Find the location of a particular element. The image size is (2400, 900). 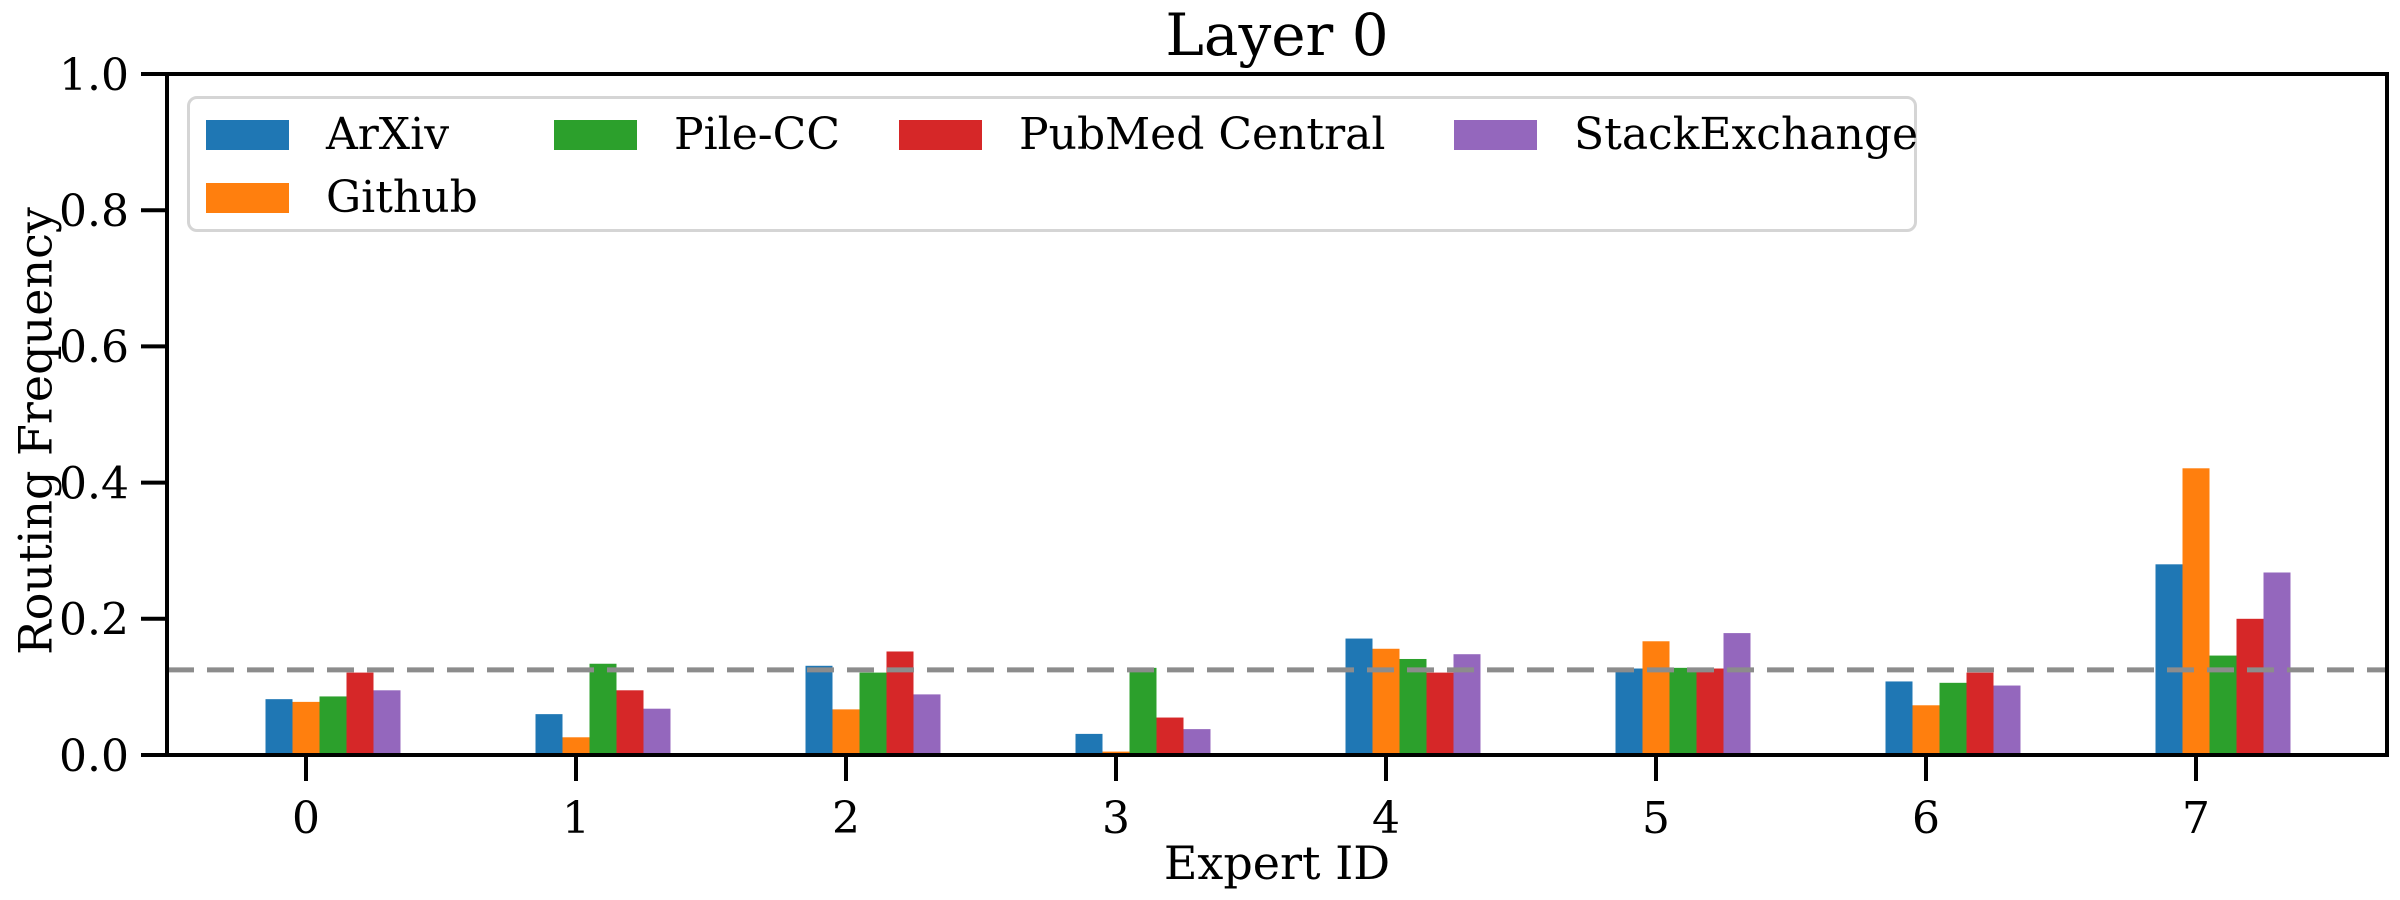

x-axis-label: Expert ID is located at coordinates (1277, 863).